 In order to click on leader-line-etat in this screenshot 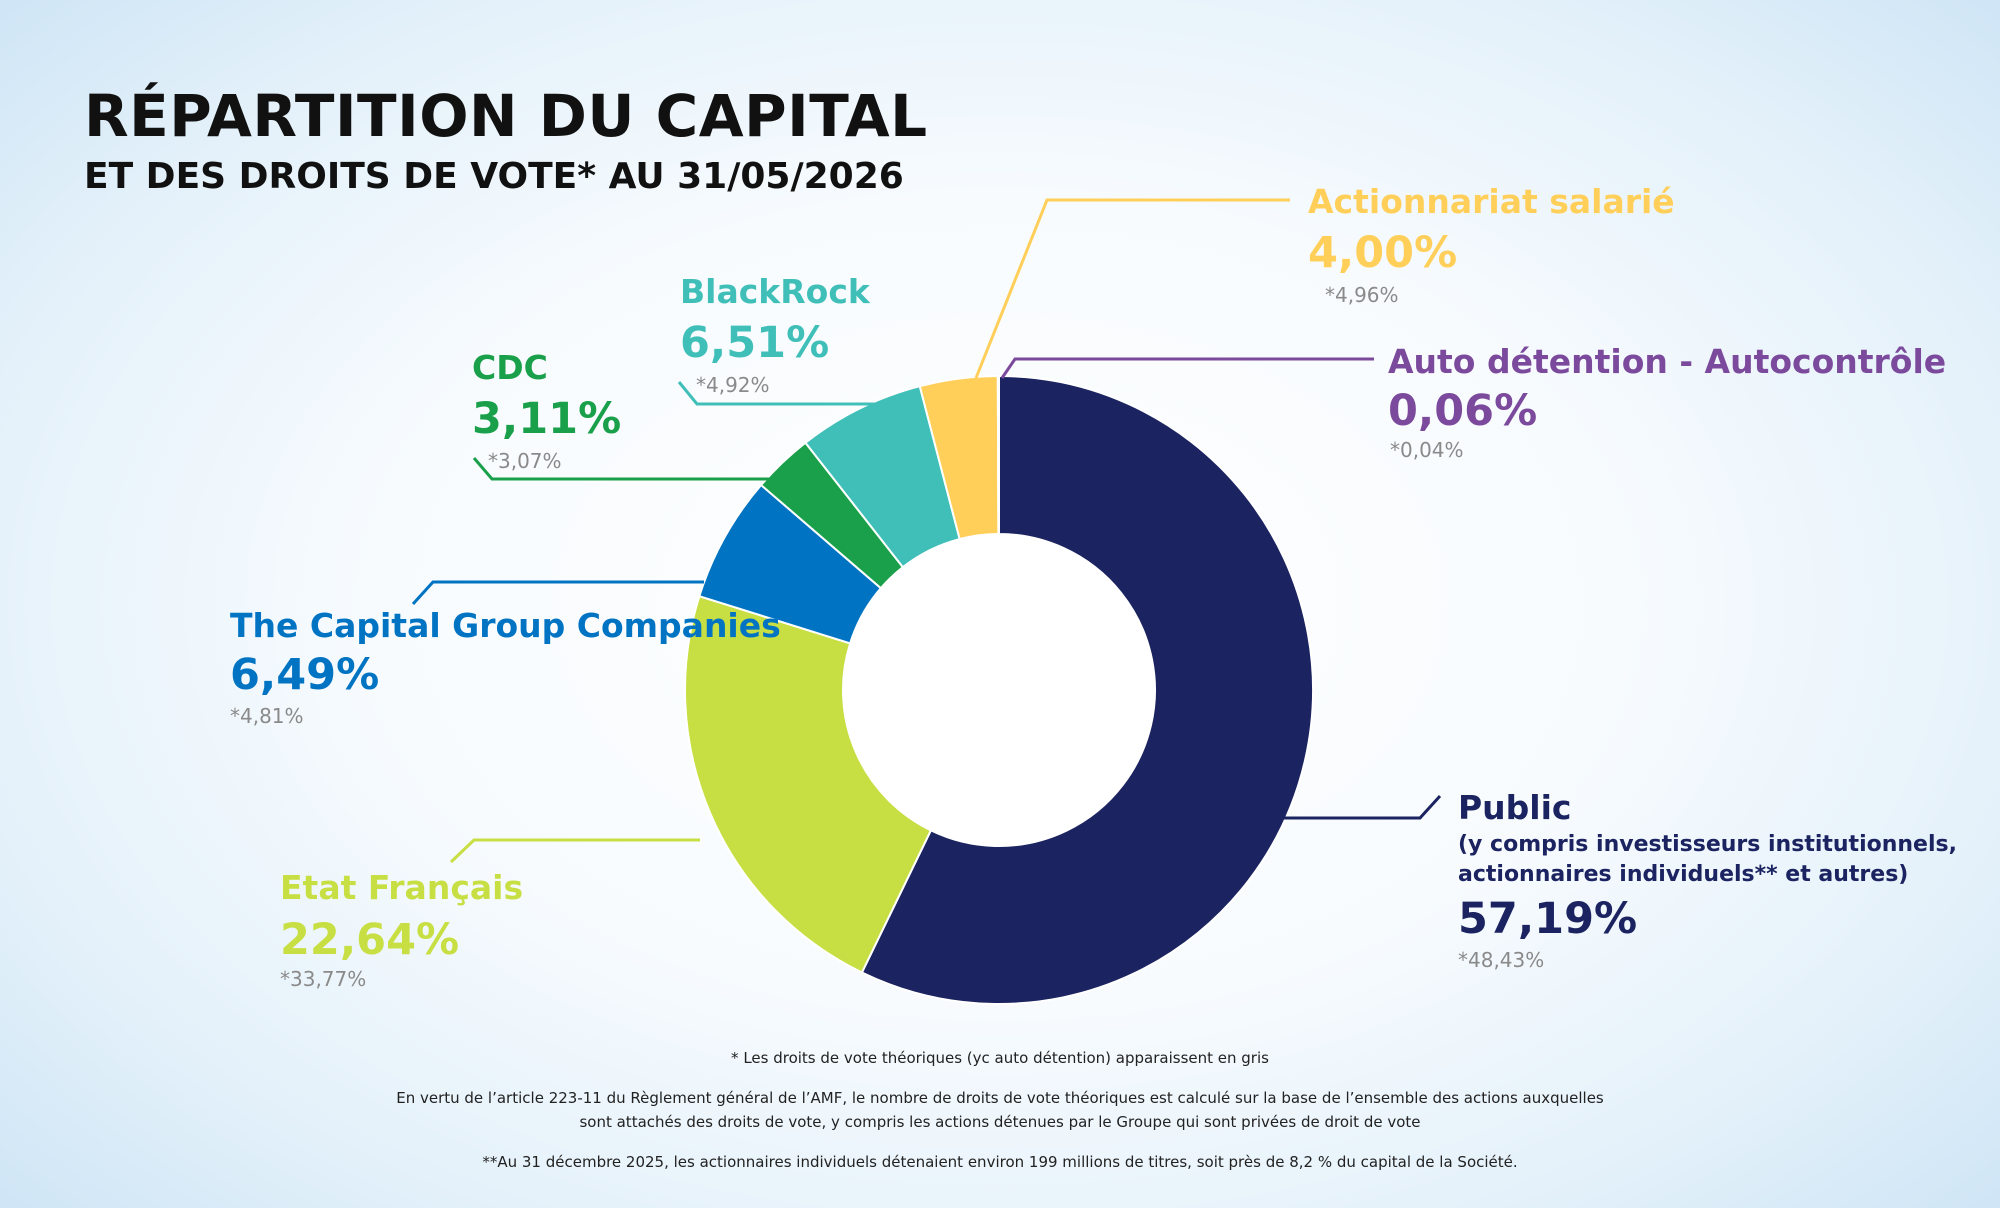, I will do `click(574, 851)`.